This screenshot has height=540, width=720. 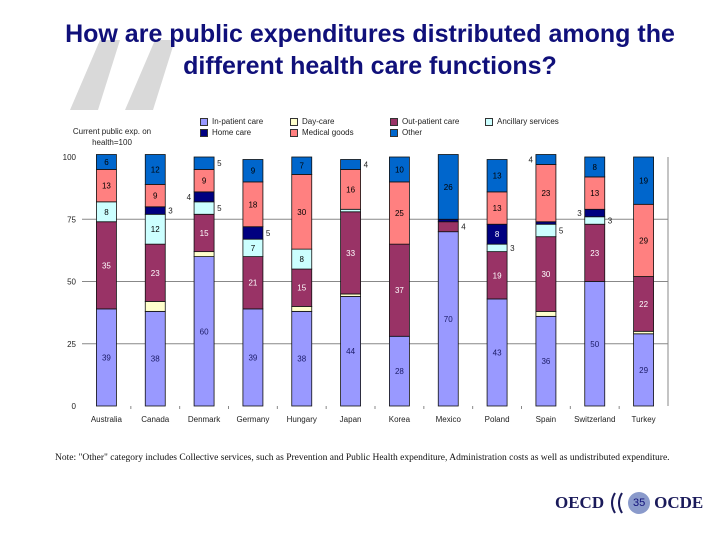 I want to click on oecd-logo: OECD 35 OCDE, so click(x=629, y=503).